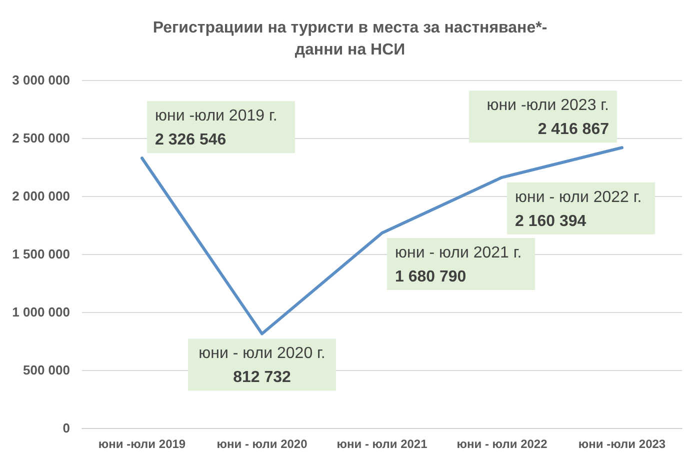  I want to click on chart-title: Регистрациии на туристи в места за настняване*- данни на НСИ, so click(350, 39).